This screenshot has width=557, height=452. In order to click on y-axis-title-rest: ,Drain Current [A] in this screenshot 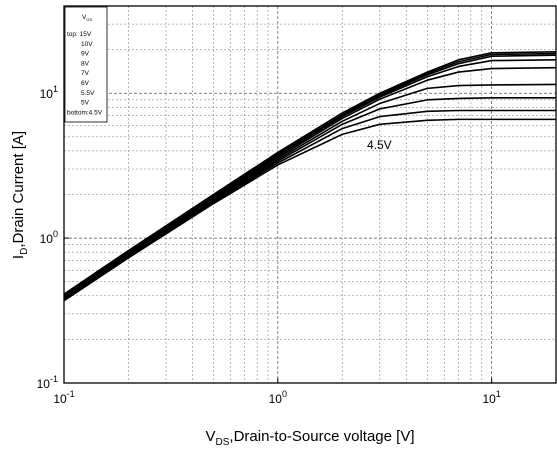, I will do `click(18, 189)`.